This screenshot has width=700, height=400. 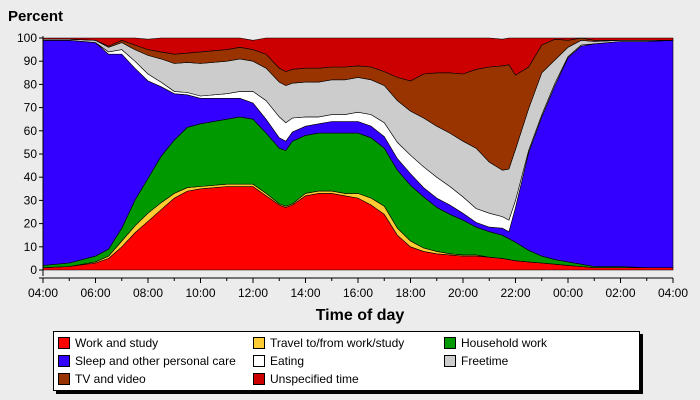 I want to click on x-tick-label: 10:00, so click(x=200, y=293).